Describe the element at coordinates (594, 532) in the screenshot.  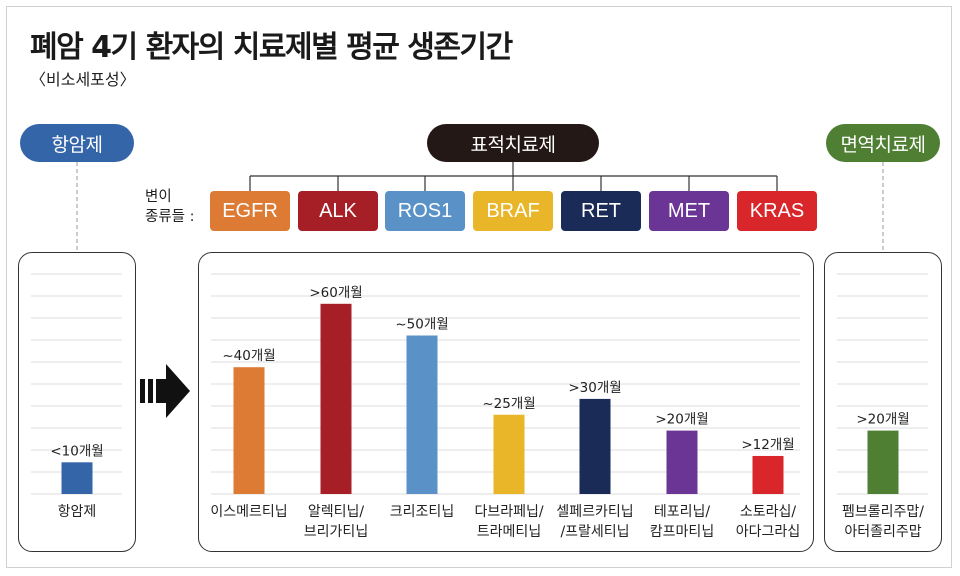
I see `category-label: /프랄세티닙` at that location.